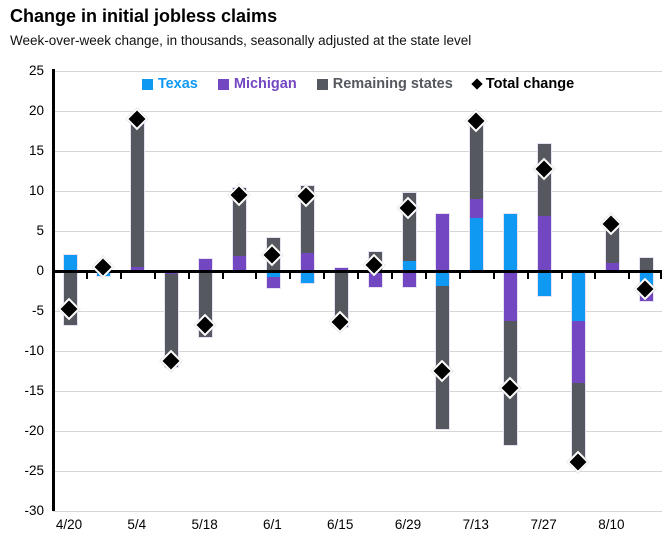 The width and height of the screenshot is (665, 545). What do you see at coordinates (40, 270) in the screenshot?
I see `y-axis-tick-label: 0` at bounding box center [40, 270].